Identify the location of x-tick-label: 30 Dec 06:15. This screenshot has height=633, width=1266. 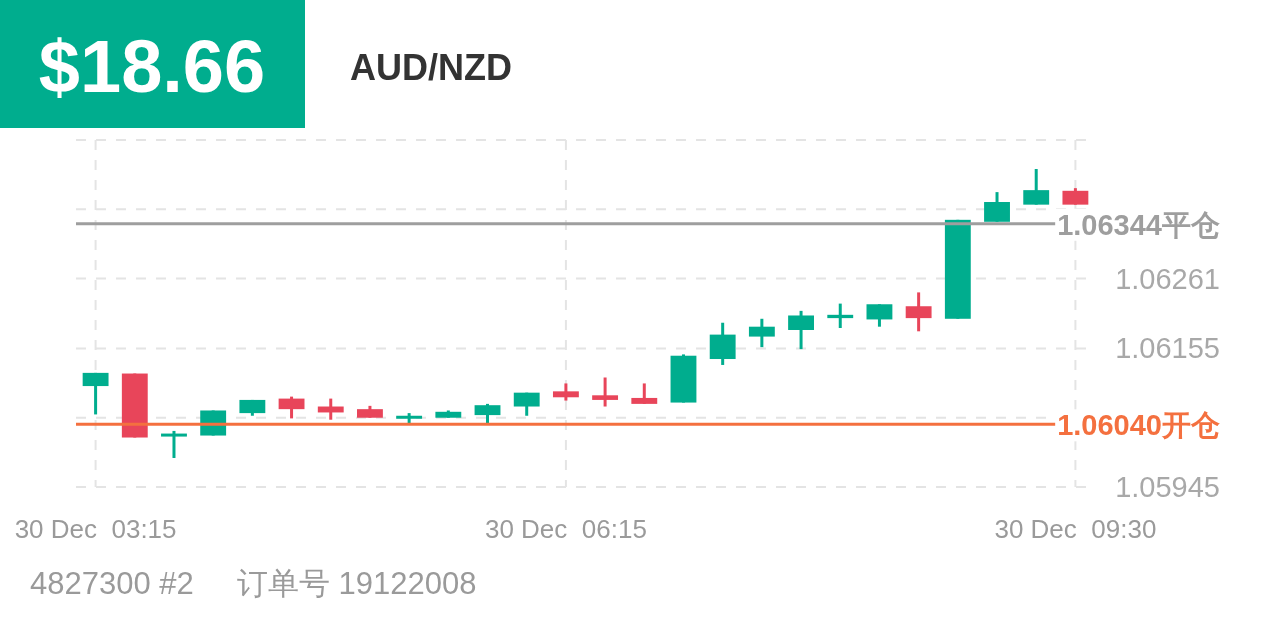
(565, 529).